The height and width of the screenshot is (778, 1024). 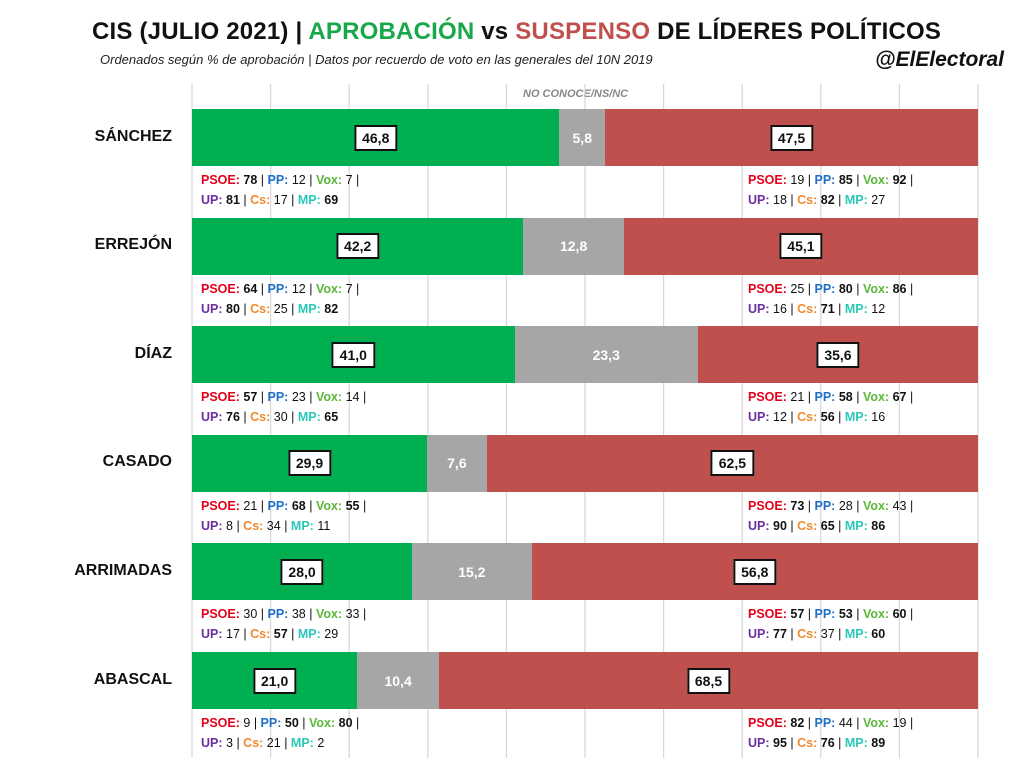 What do you see at coordinates (245, 723) in the screenshot?
I see `party-value-psoe: 9` at bounding box center [245, 723].